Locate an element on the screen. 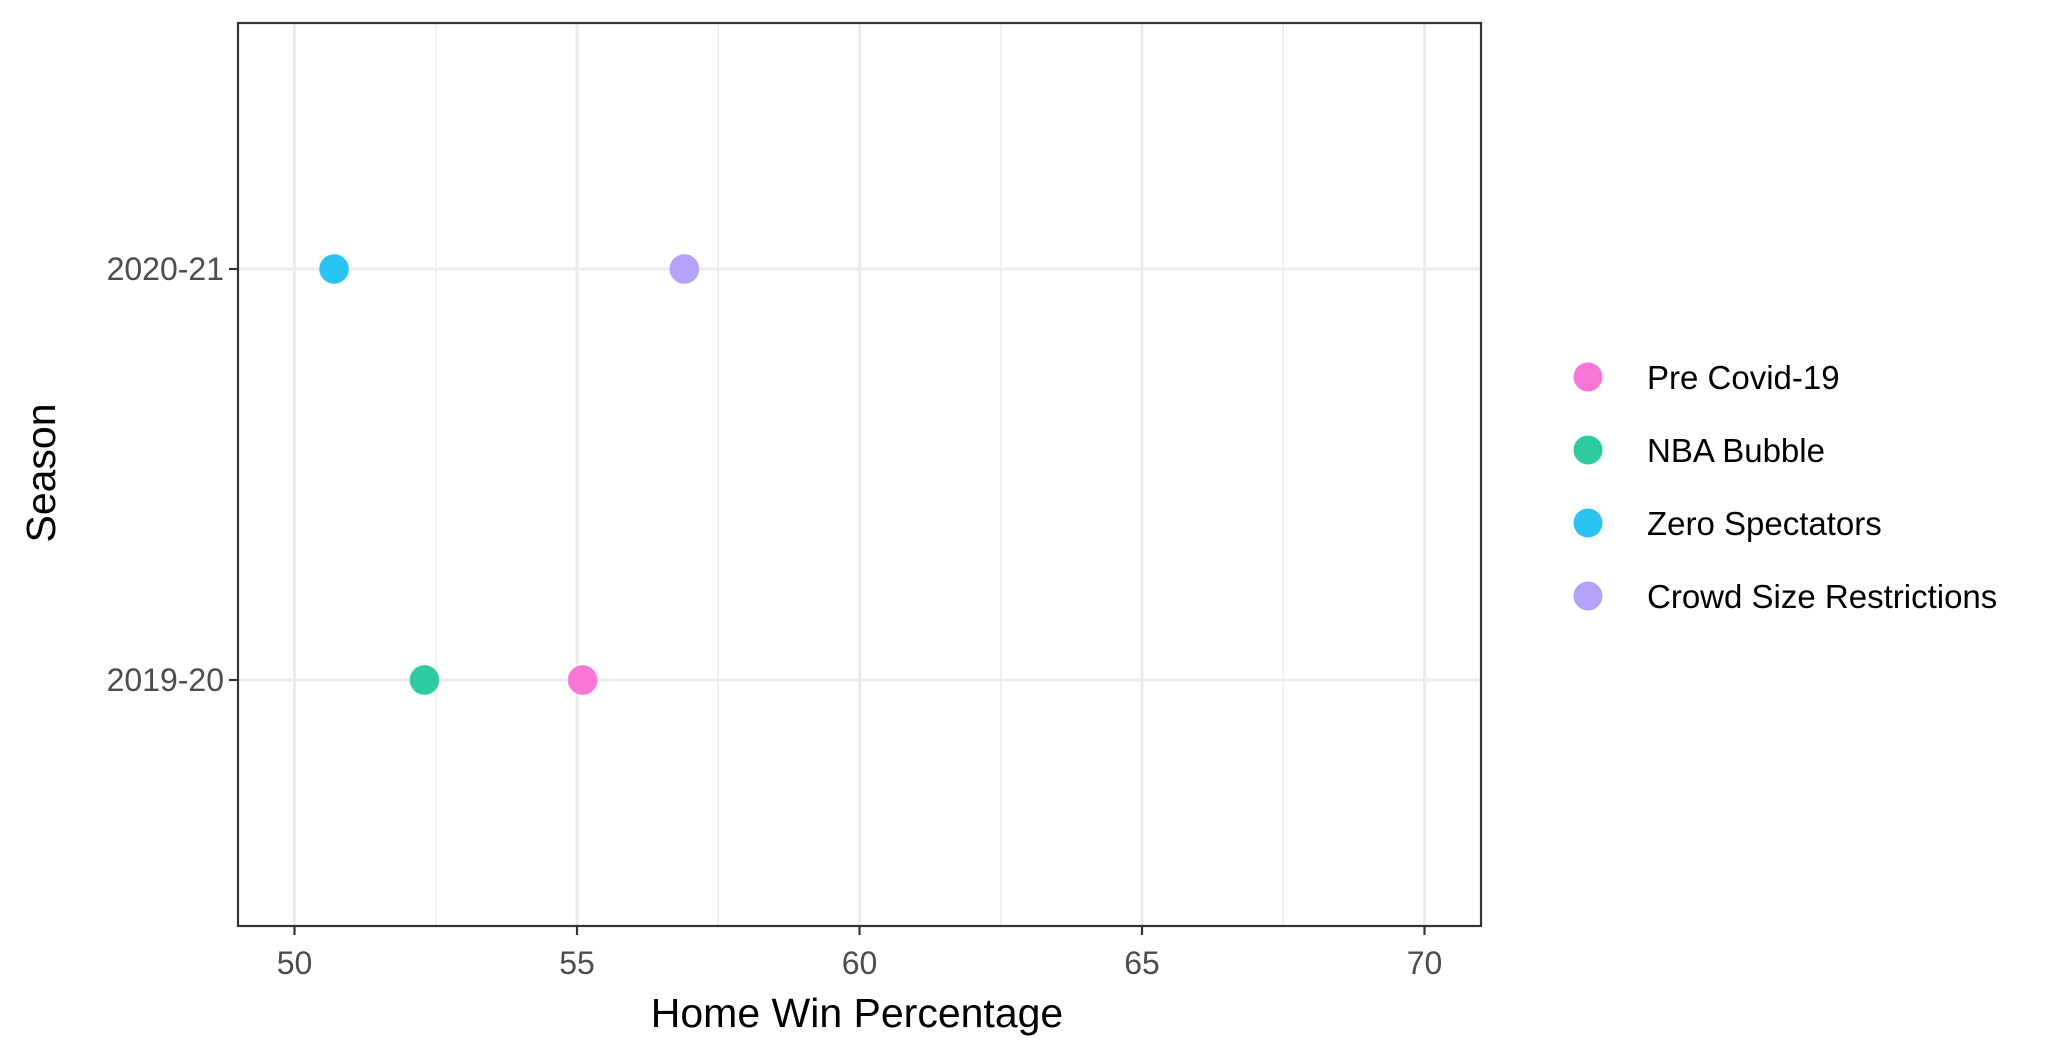 The height and width of the screenshot is (1050, 2062). x-tick-label-0: 50 is located at coordinates (295, 963).